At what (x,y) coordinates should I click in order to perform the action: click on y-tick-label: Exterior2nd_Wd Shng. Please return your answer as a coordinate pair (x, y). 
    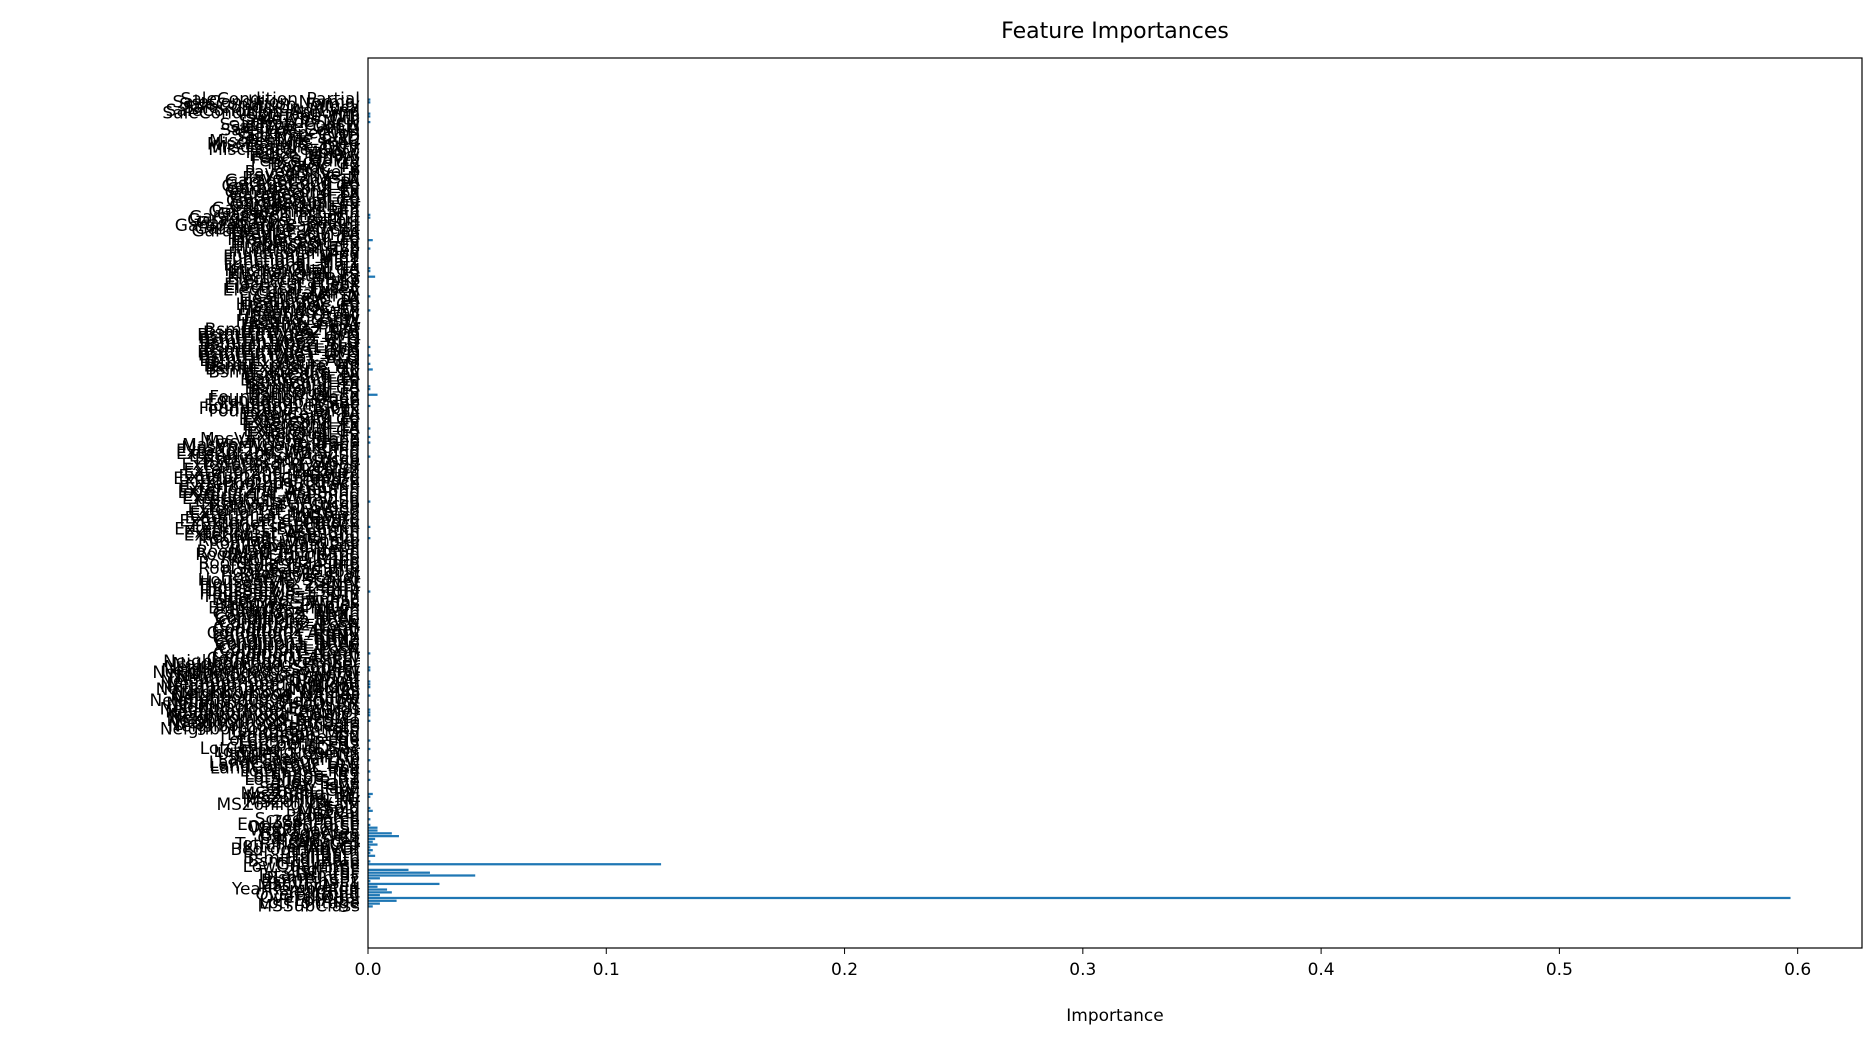
    Looking at the image, I should click on (268, 451).